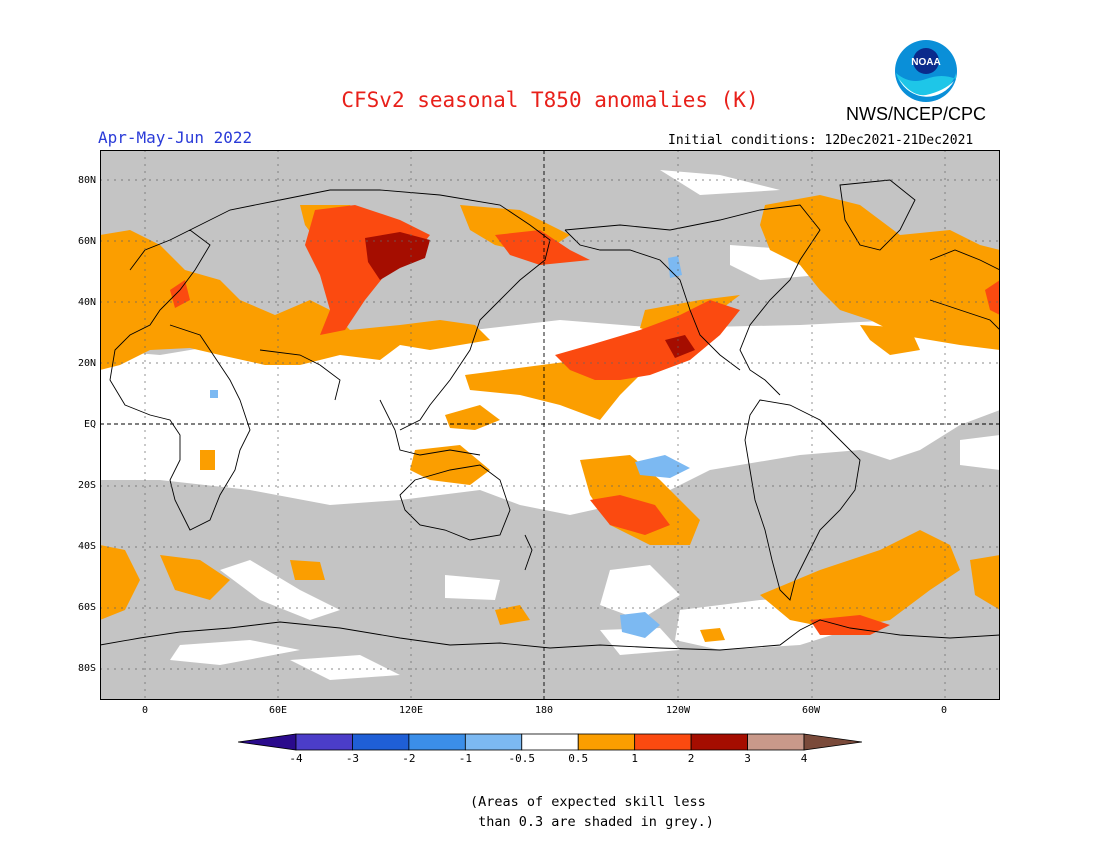 Image resolution: width=1100 pixels, height=850 pixels. I want to click on colorbar-label: 0.5, so click(578, 758).